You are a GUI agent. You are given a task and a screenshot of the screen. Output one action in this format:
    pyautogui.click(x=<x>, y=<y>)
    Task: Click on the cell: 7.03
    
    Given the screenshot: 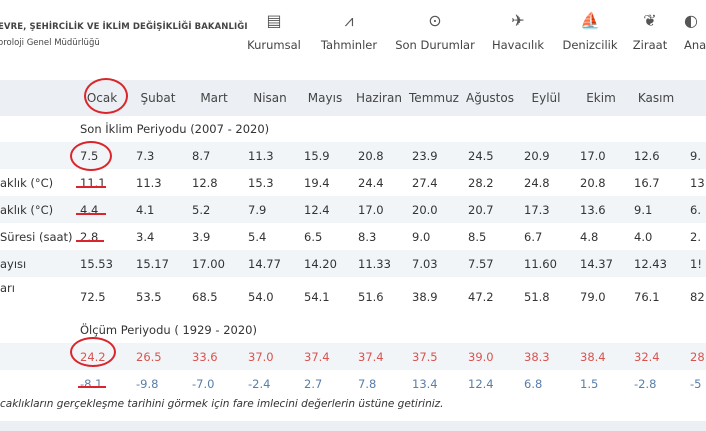 What is the action you would take?
    pyautogui.click(x=434, y=263)
    